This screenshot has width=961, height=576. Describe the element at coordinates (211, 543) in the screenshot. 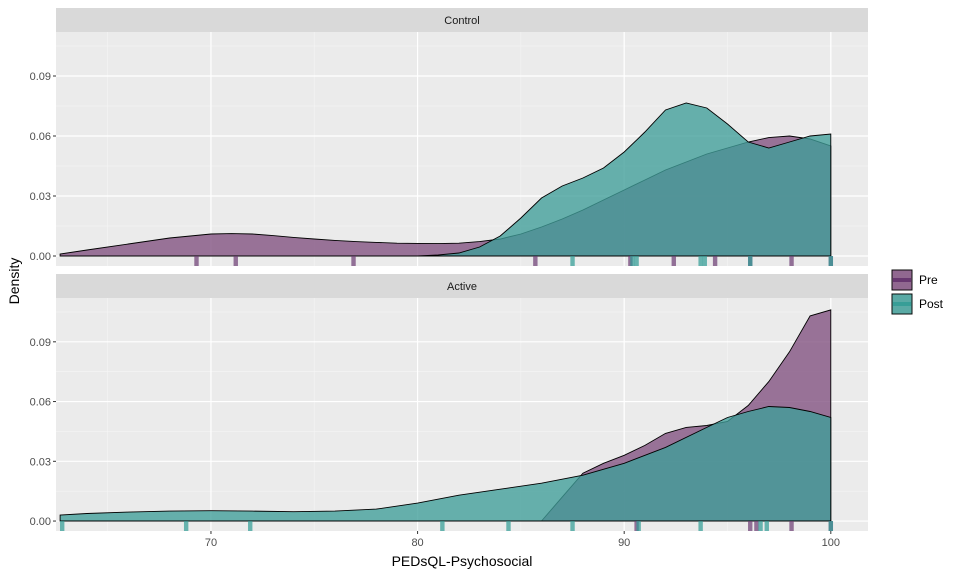

I see `x-tick-label: 70` at that location.